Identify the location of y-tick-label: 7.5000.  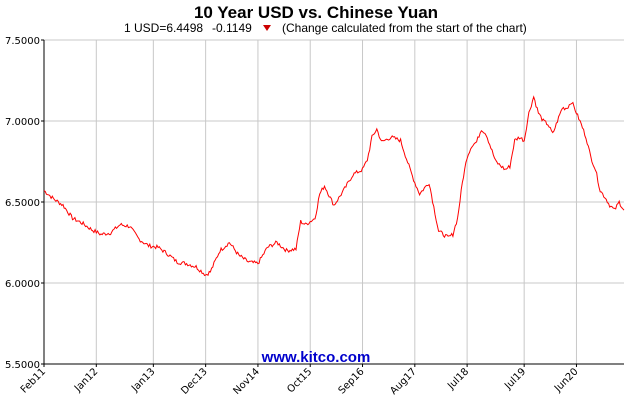
(22, 41).